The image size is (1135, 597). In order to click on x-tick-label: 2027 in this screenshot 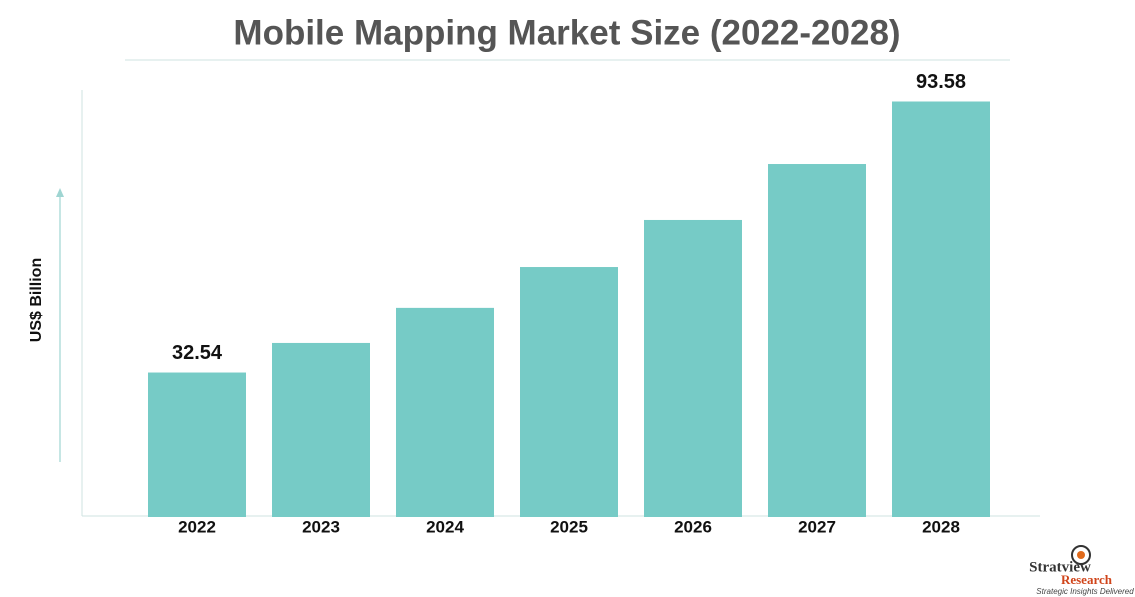, I will do `click(817, 526)`.